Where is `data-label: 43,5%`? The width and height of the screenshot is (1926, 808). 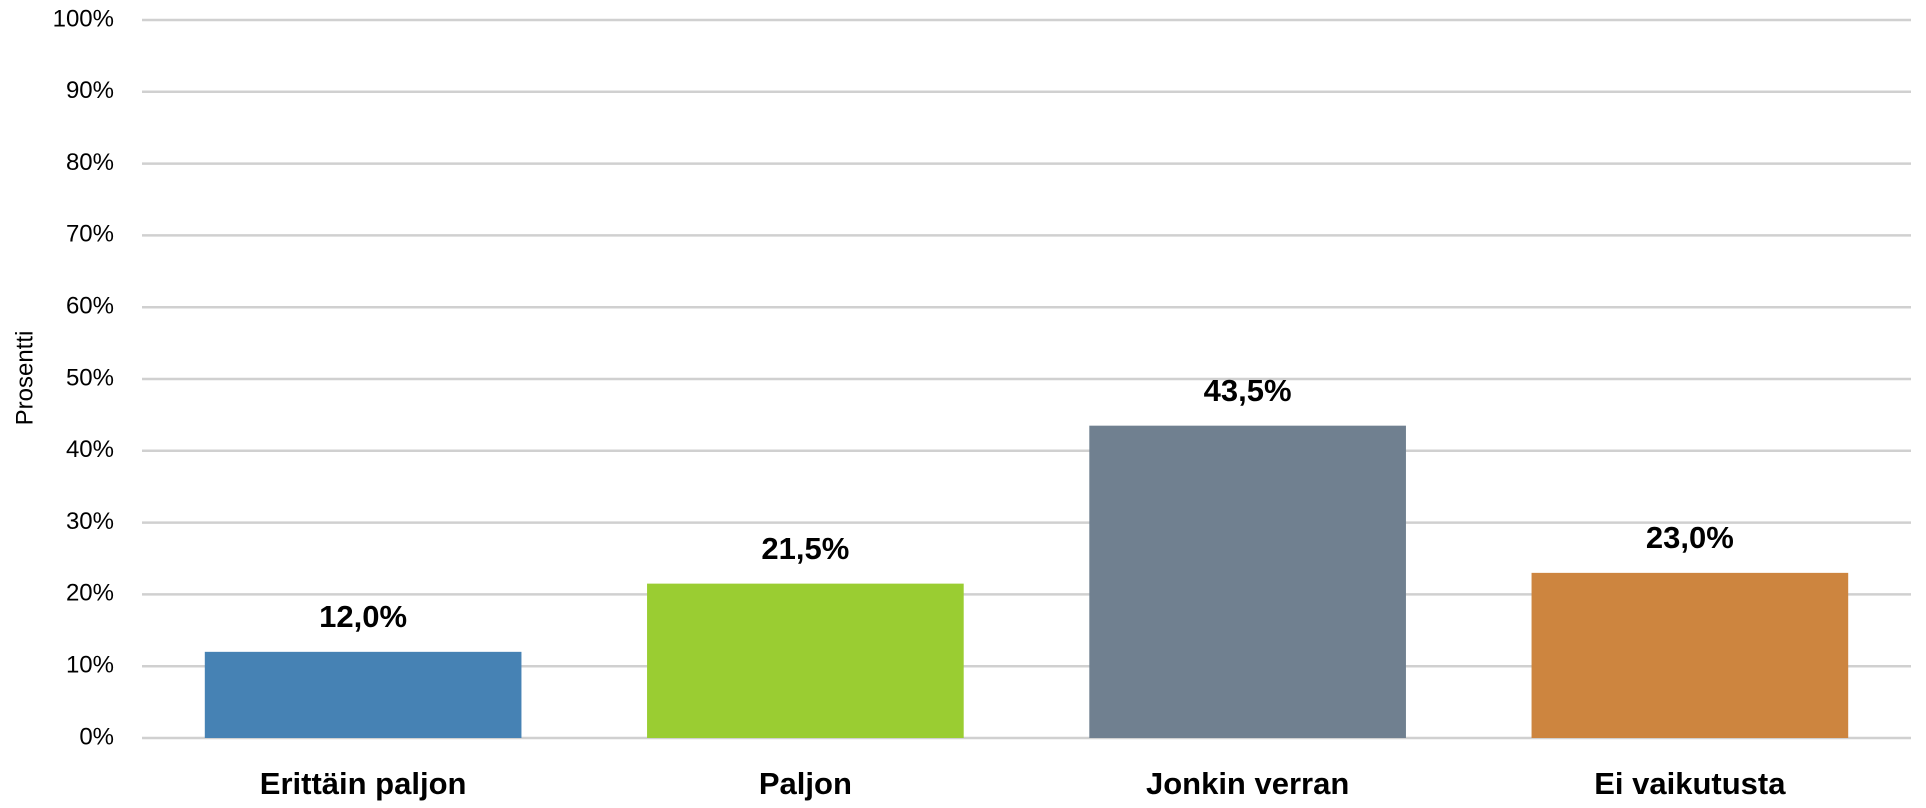 data-label: 43,5% is located at coordinates (1248, 390).